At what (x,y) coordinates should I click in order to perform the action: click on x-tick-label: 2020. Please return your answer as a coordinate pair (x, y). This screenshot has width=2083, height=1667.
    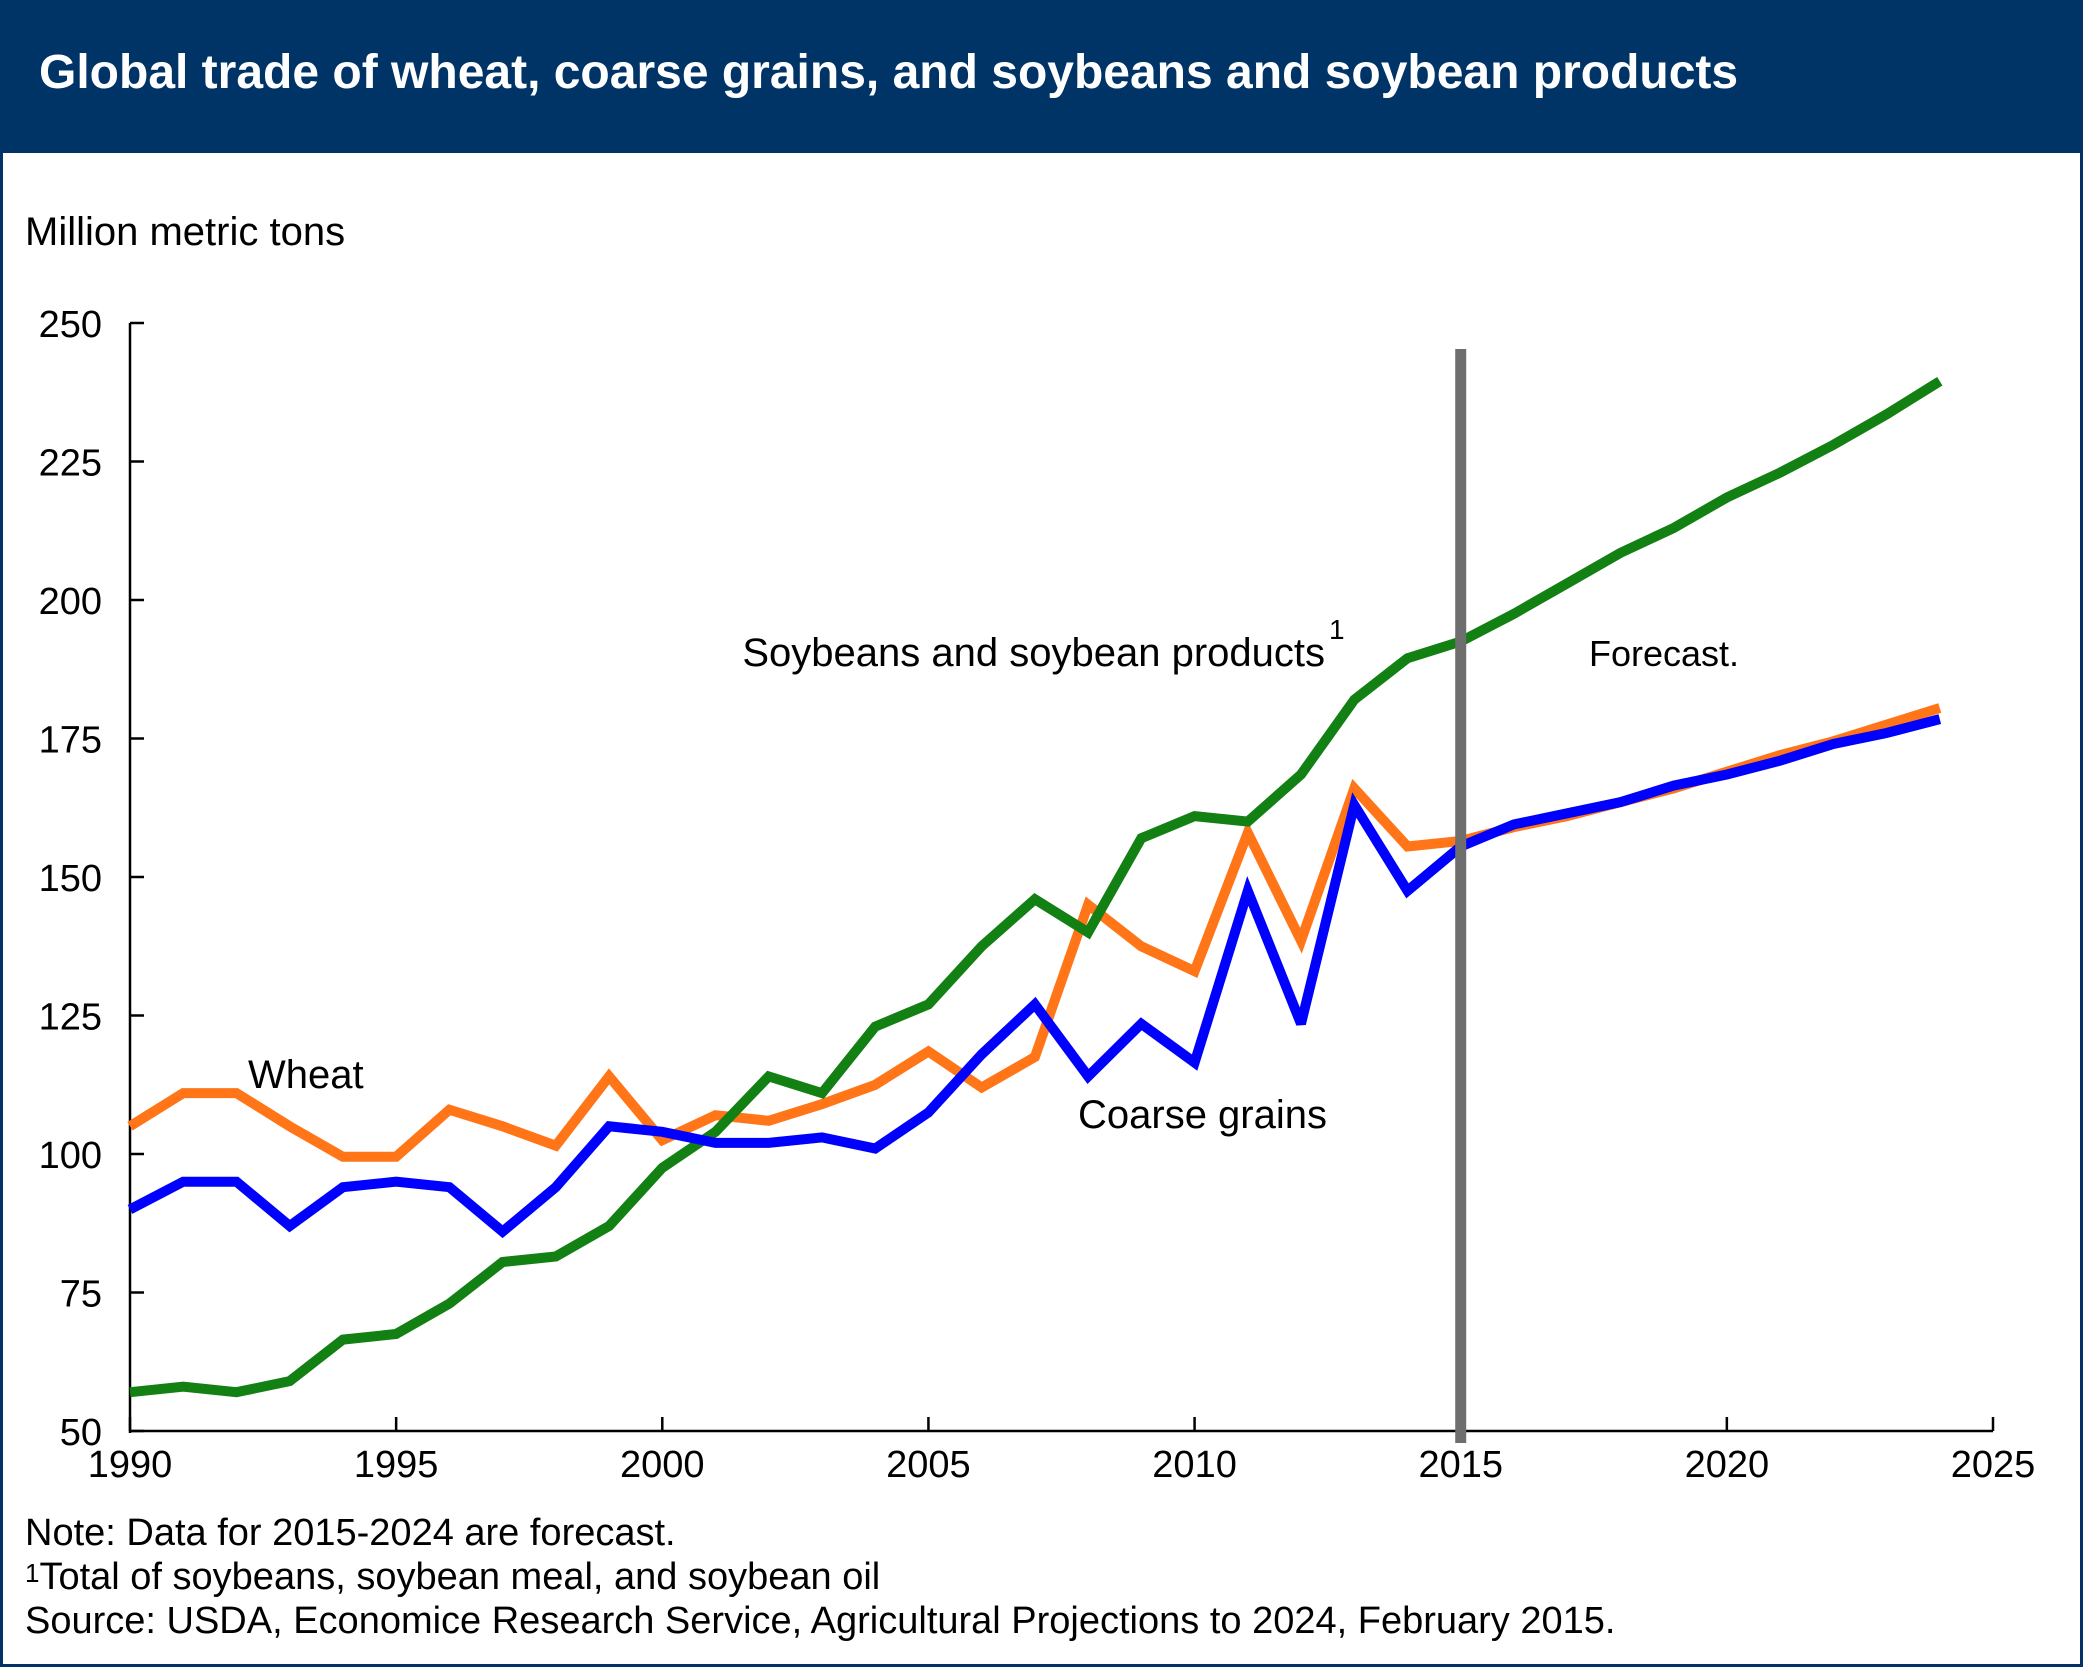
    Looking at the image, I should click on (1727, 1465).